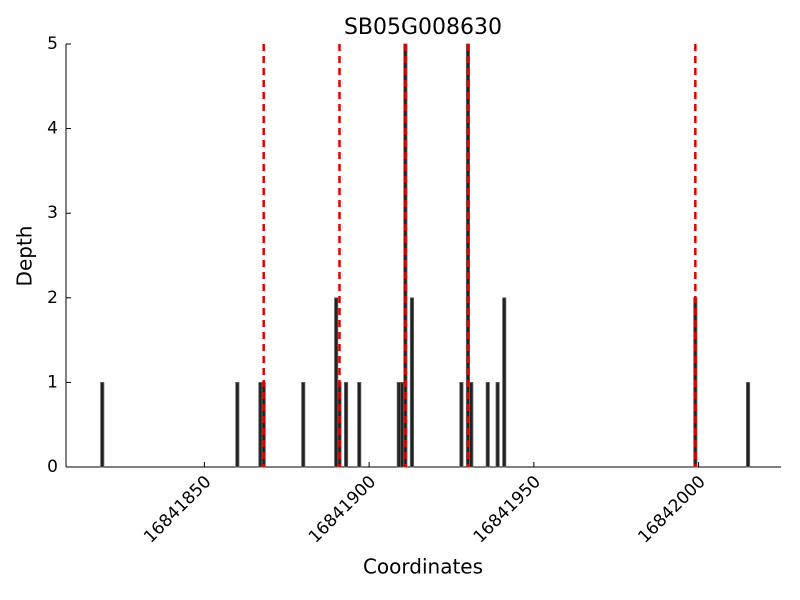  What do you see at coordinates (342, 509) in the screenshot?
I see `x-tick-label: 16841900` at bounding box center [342, 509].